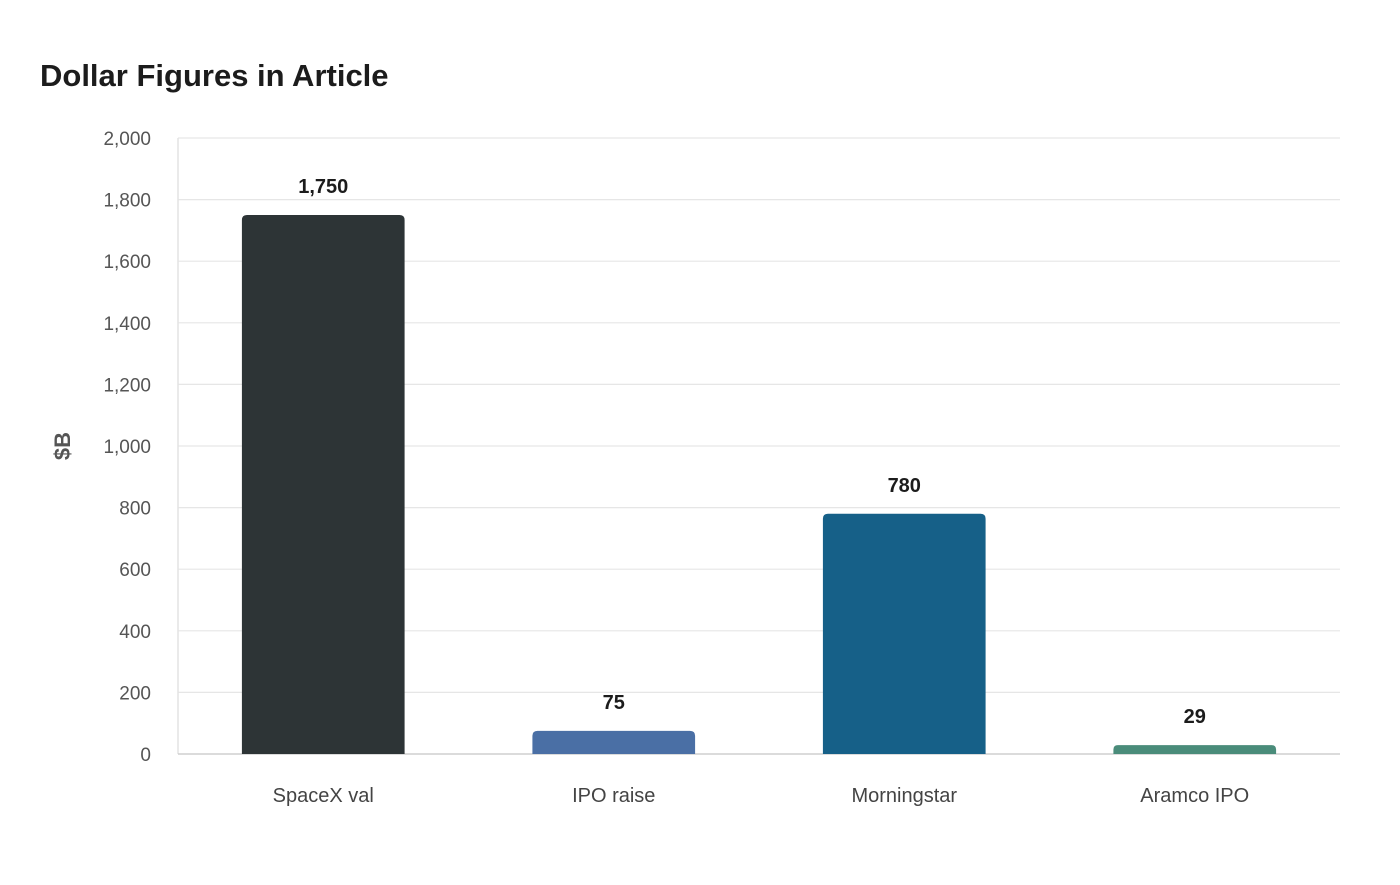 Image resolution: width=1400 pixels, height=885 pixels. Describe the element at coordinates (904, 486) in the screenshot. I see `bar-value-label: 780` at that location.